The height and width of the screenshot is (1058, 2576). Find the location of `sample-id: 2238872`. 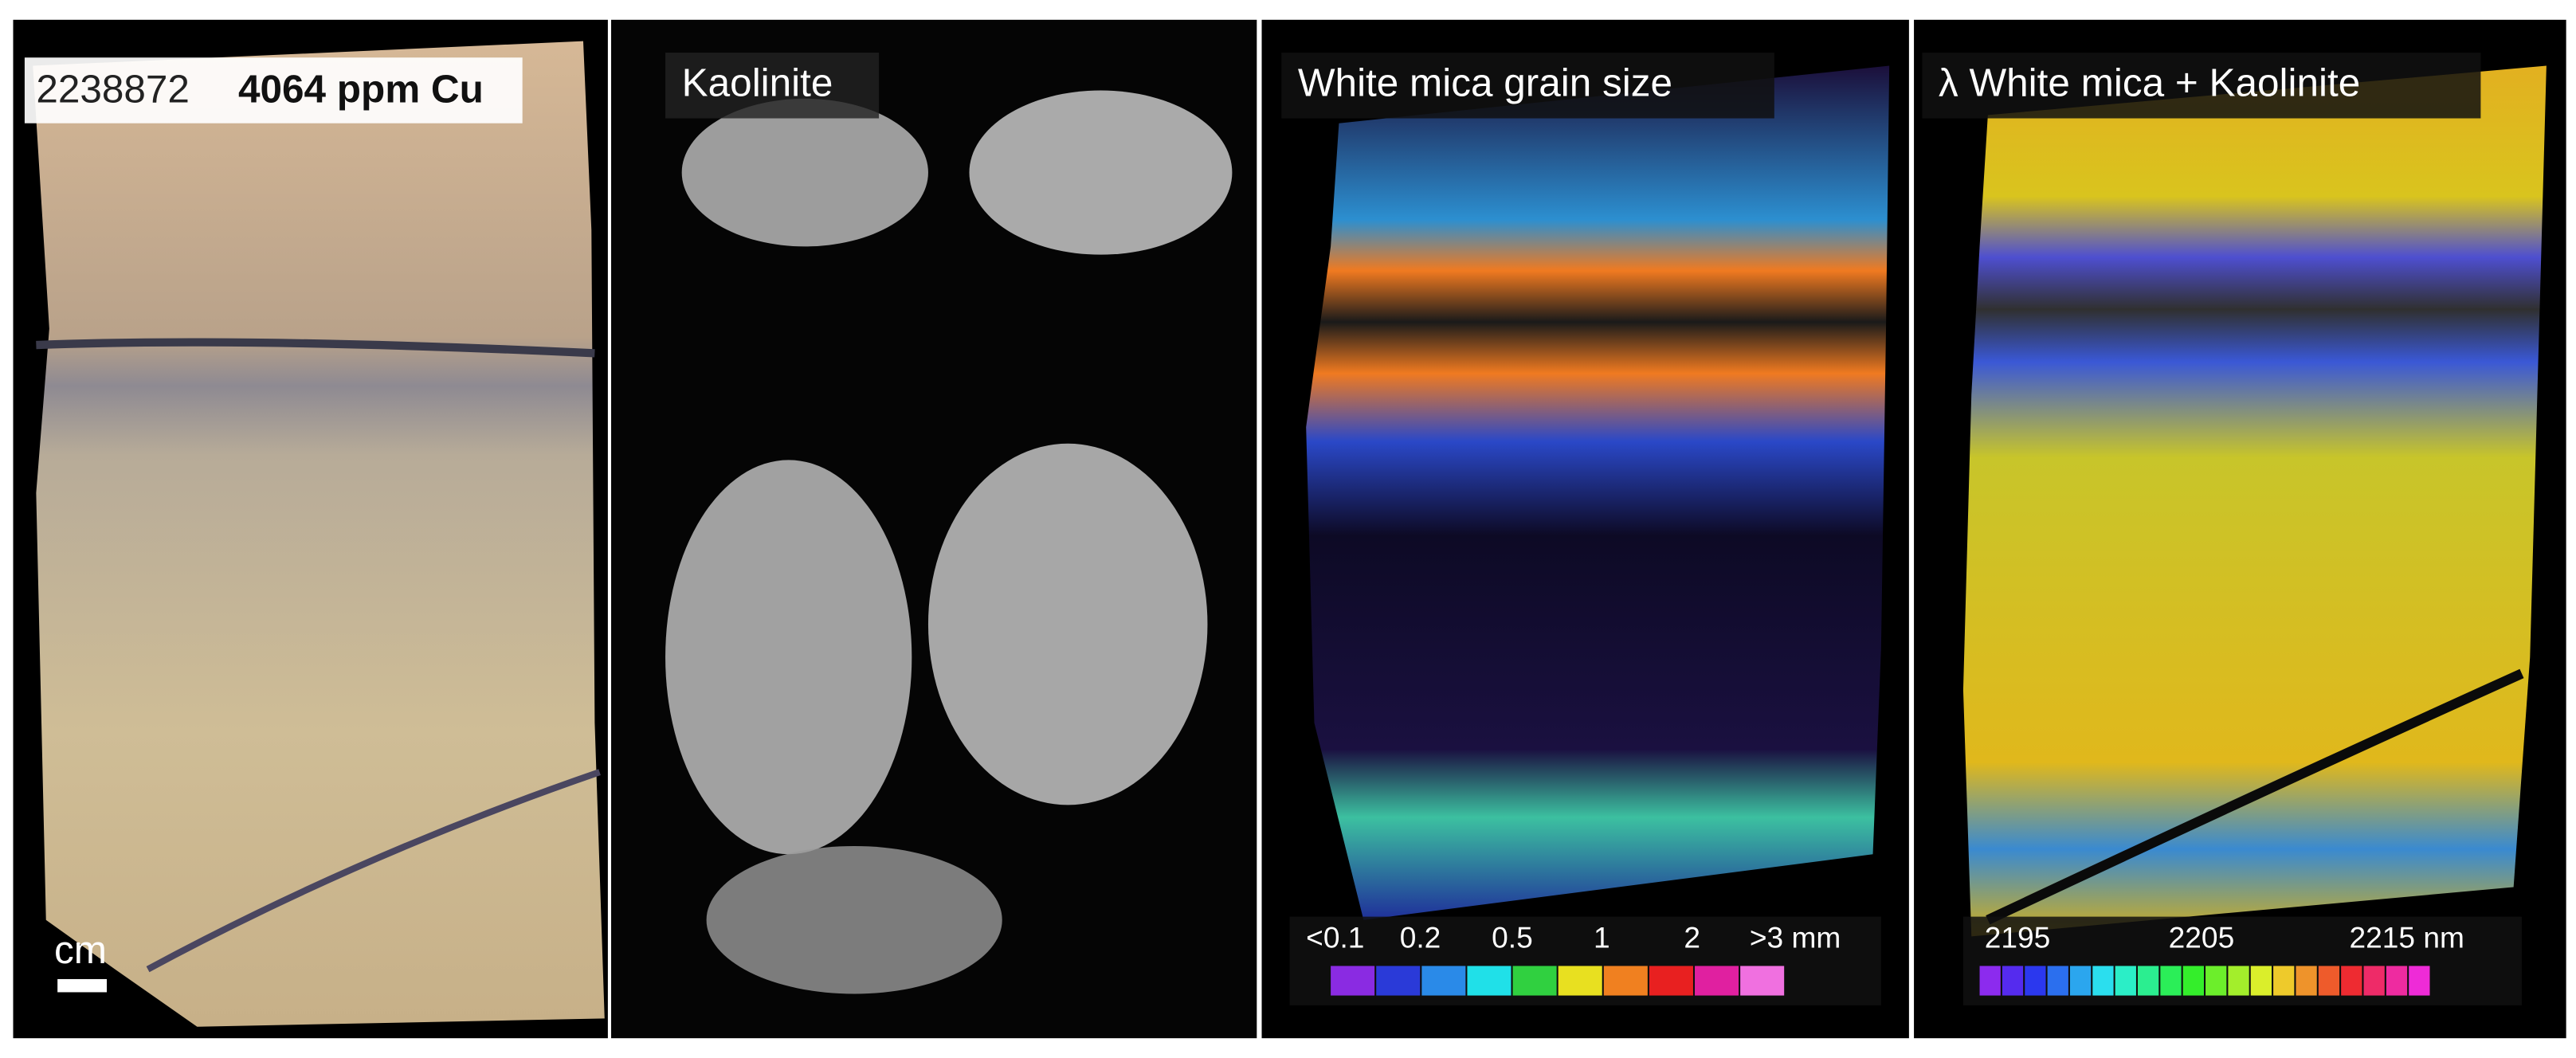

sample-id: 2238872 is located at coordinates (113, 90).